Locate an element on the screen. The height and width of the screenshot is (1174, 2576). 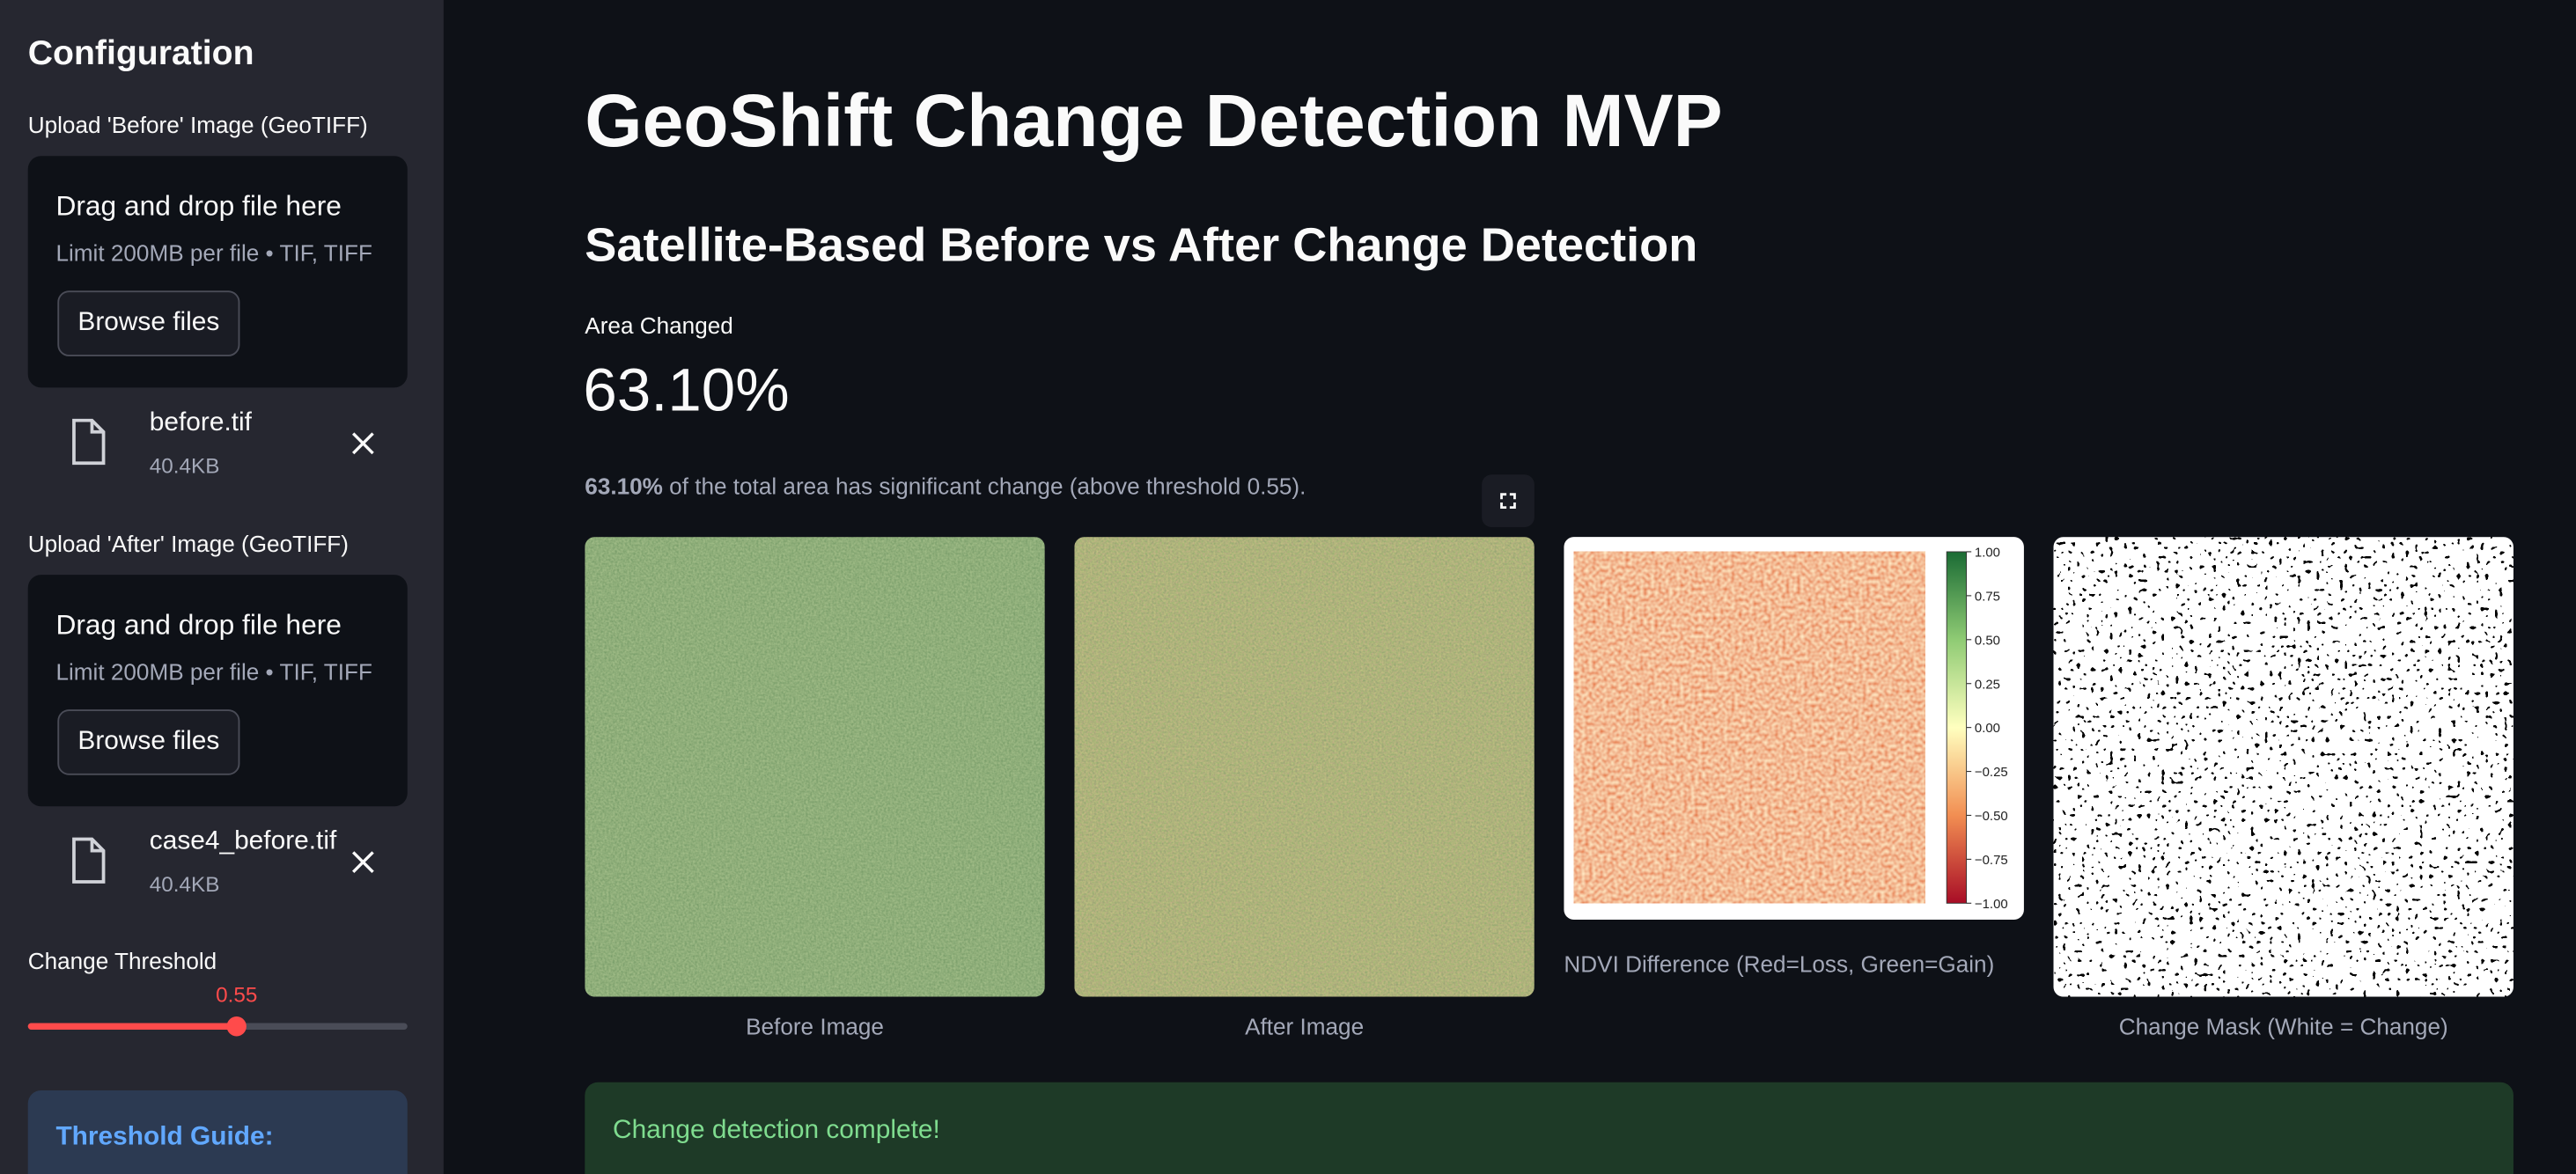
slider: 0.55 is located at coordinates (218, 1009).